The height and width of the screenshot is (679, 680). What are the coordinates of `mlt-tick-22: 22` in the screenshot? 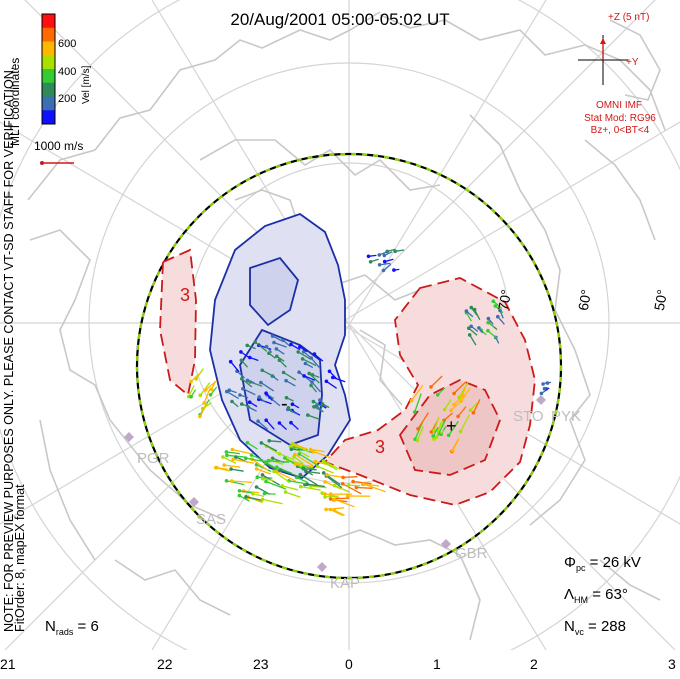 It's located at (165, 664).